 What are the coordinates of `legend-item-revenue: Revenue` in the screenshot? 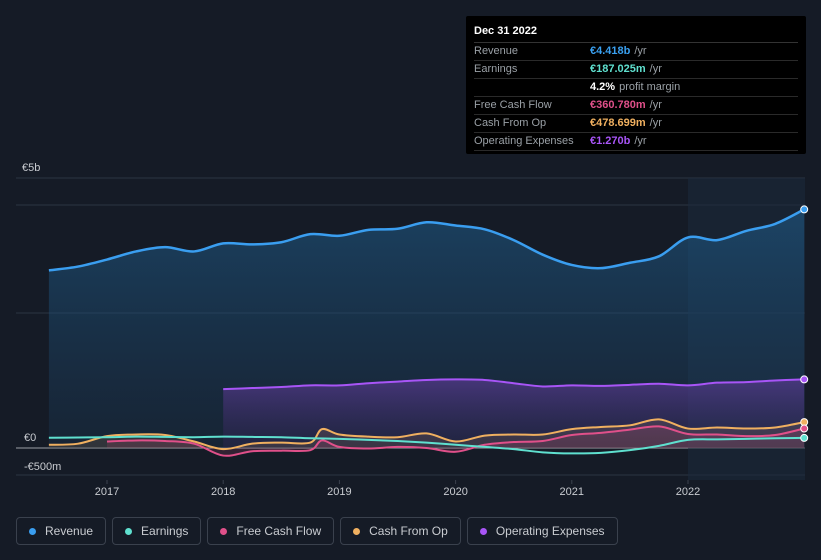 It's located at (61, 531).